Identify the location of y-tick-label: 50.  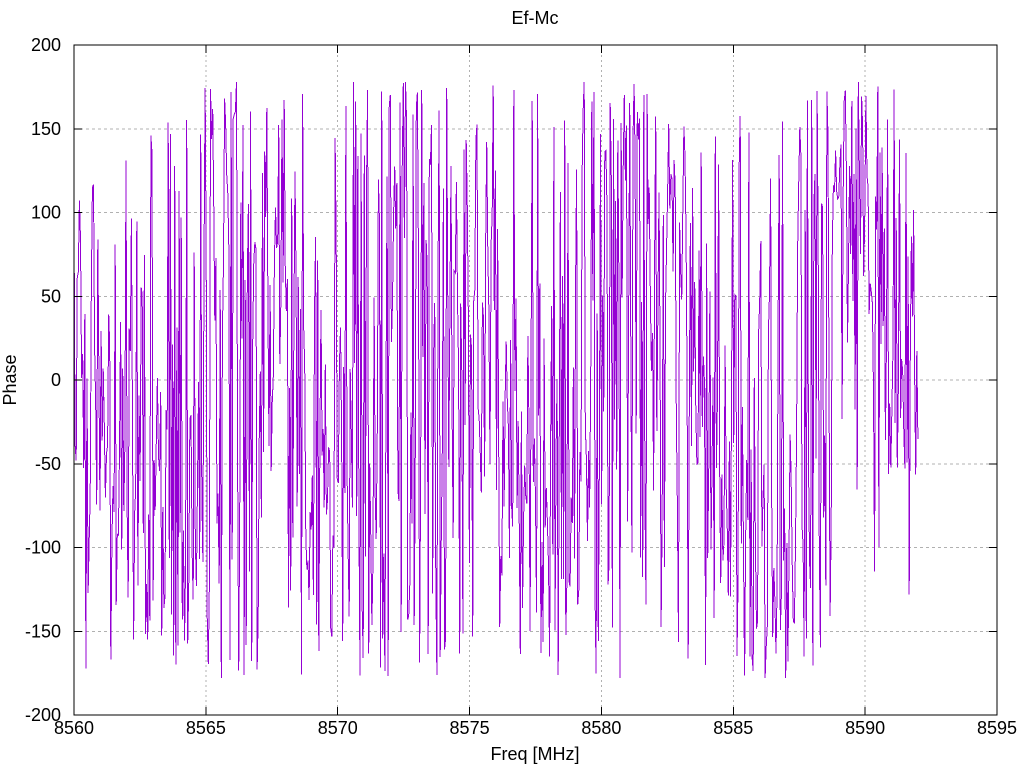
(51, 296).